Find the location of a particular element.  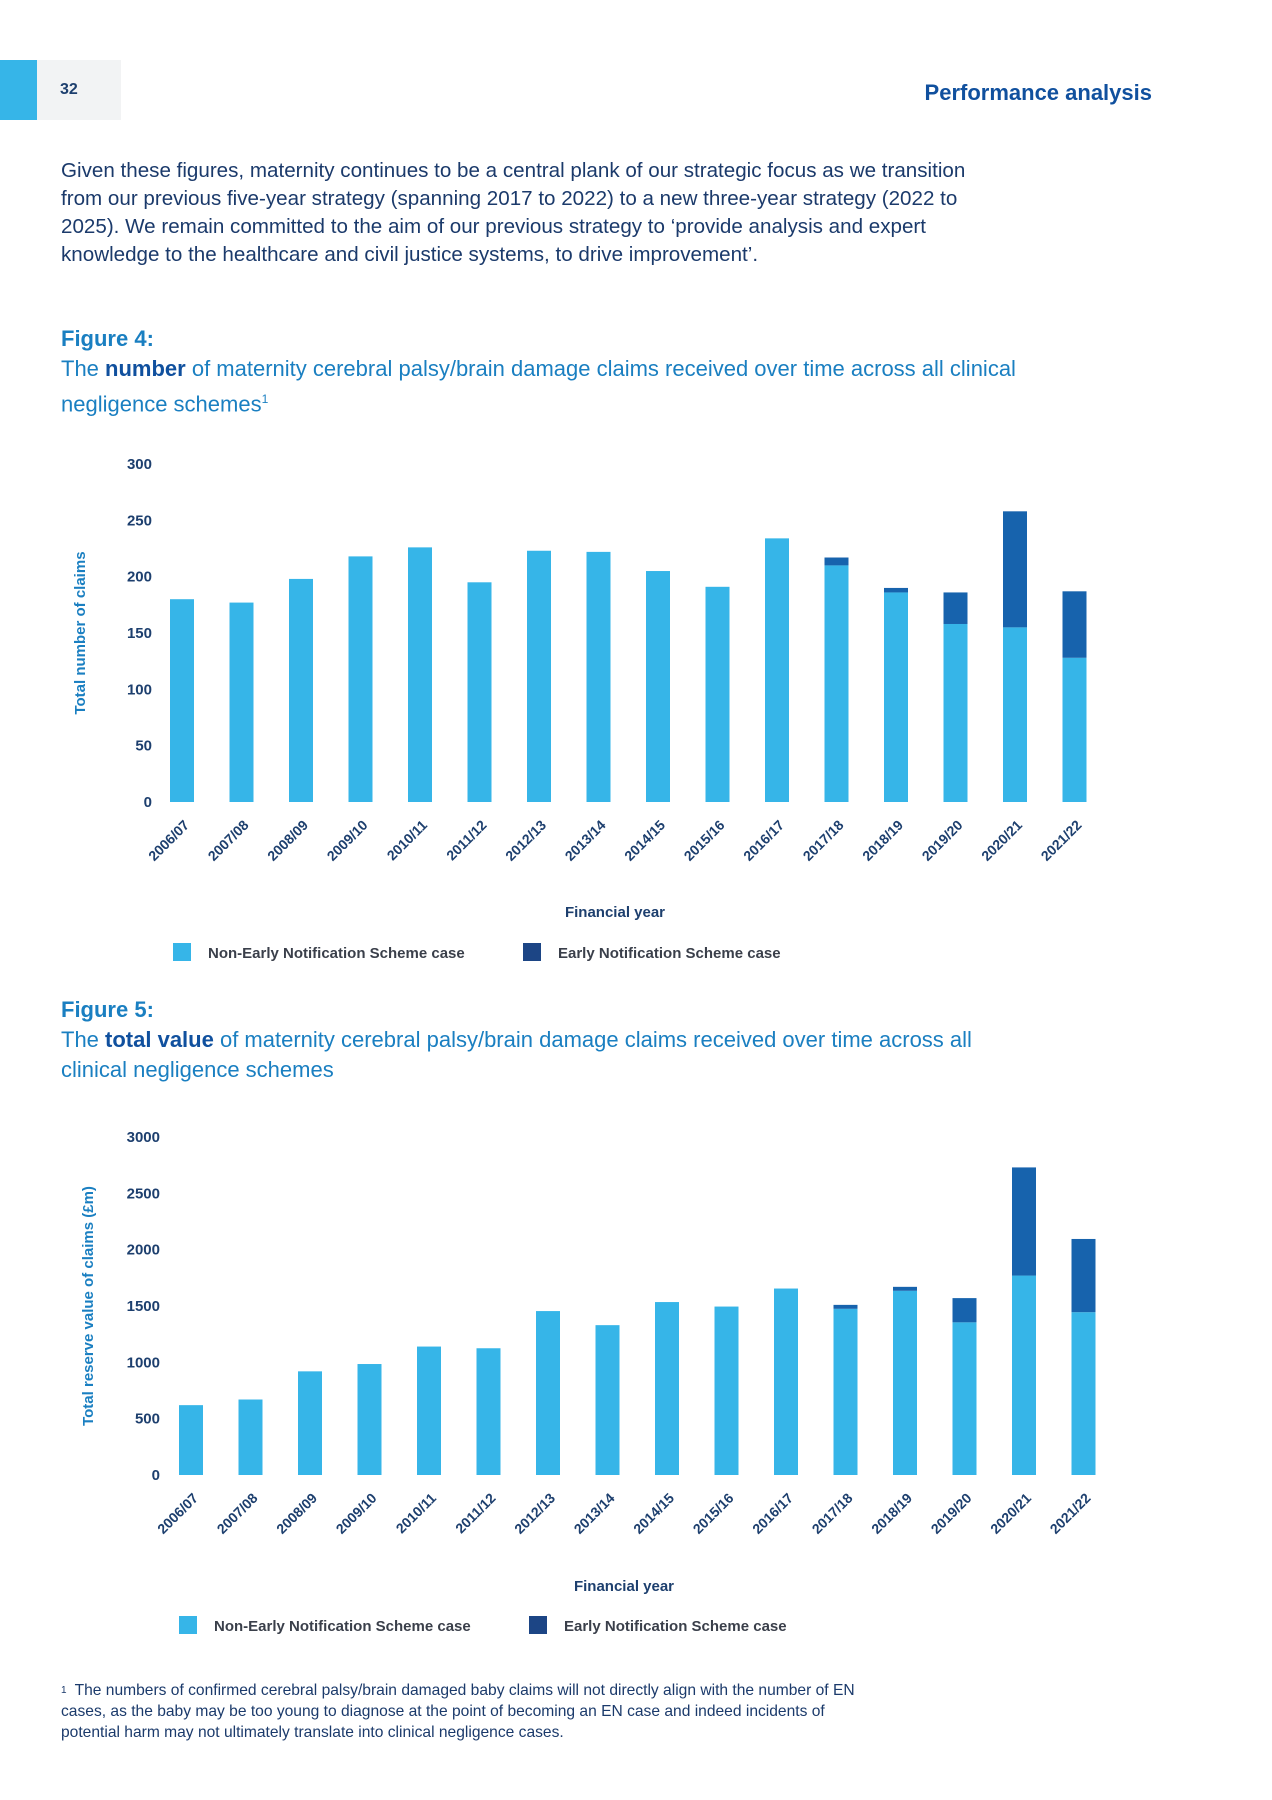

chart1-xtick-label: 2020/21 is located at coordinates (1001, 840).